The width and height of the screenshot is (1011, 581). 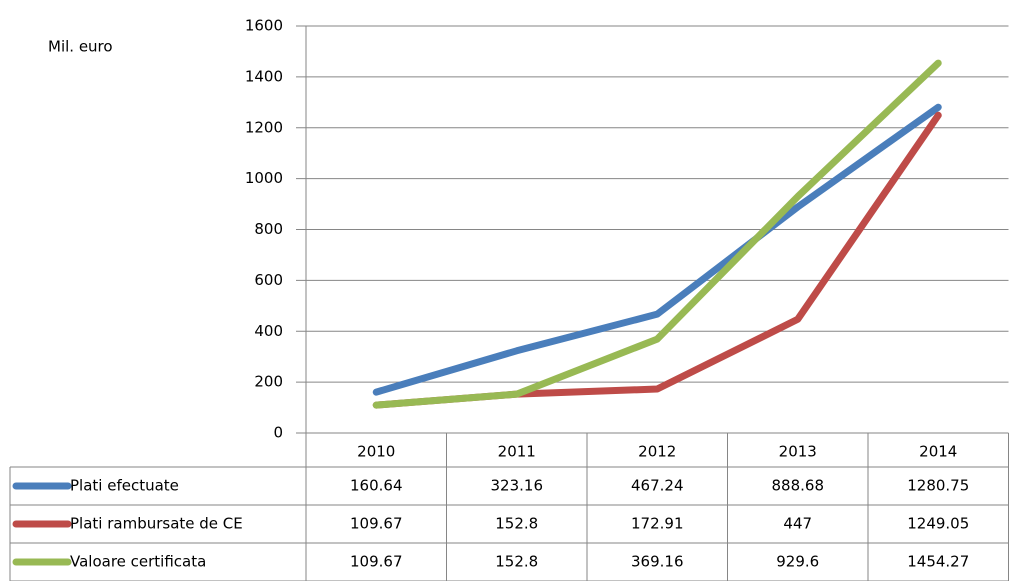 I want to click on legend-label: Plati rambursate de CE, so click(x=156, y=524).